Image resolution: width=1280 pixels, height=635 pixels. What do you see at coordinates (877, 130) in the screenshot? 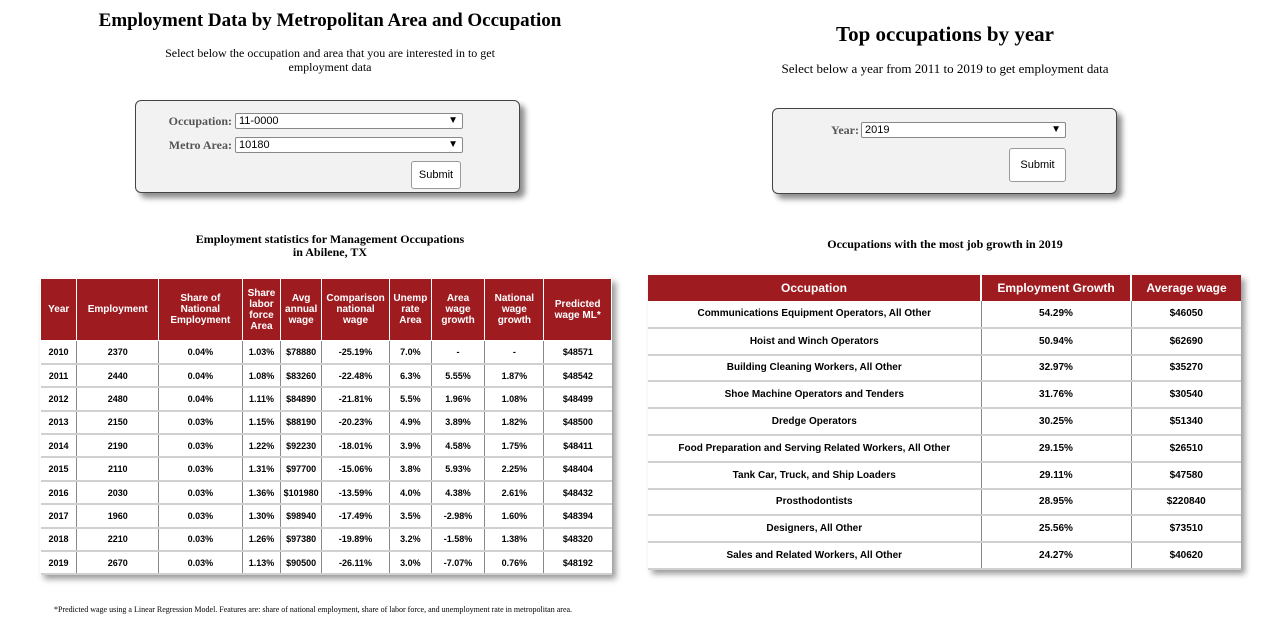
I see `year-value: 2019` at bounding box center [877, 130].